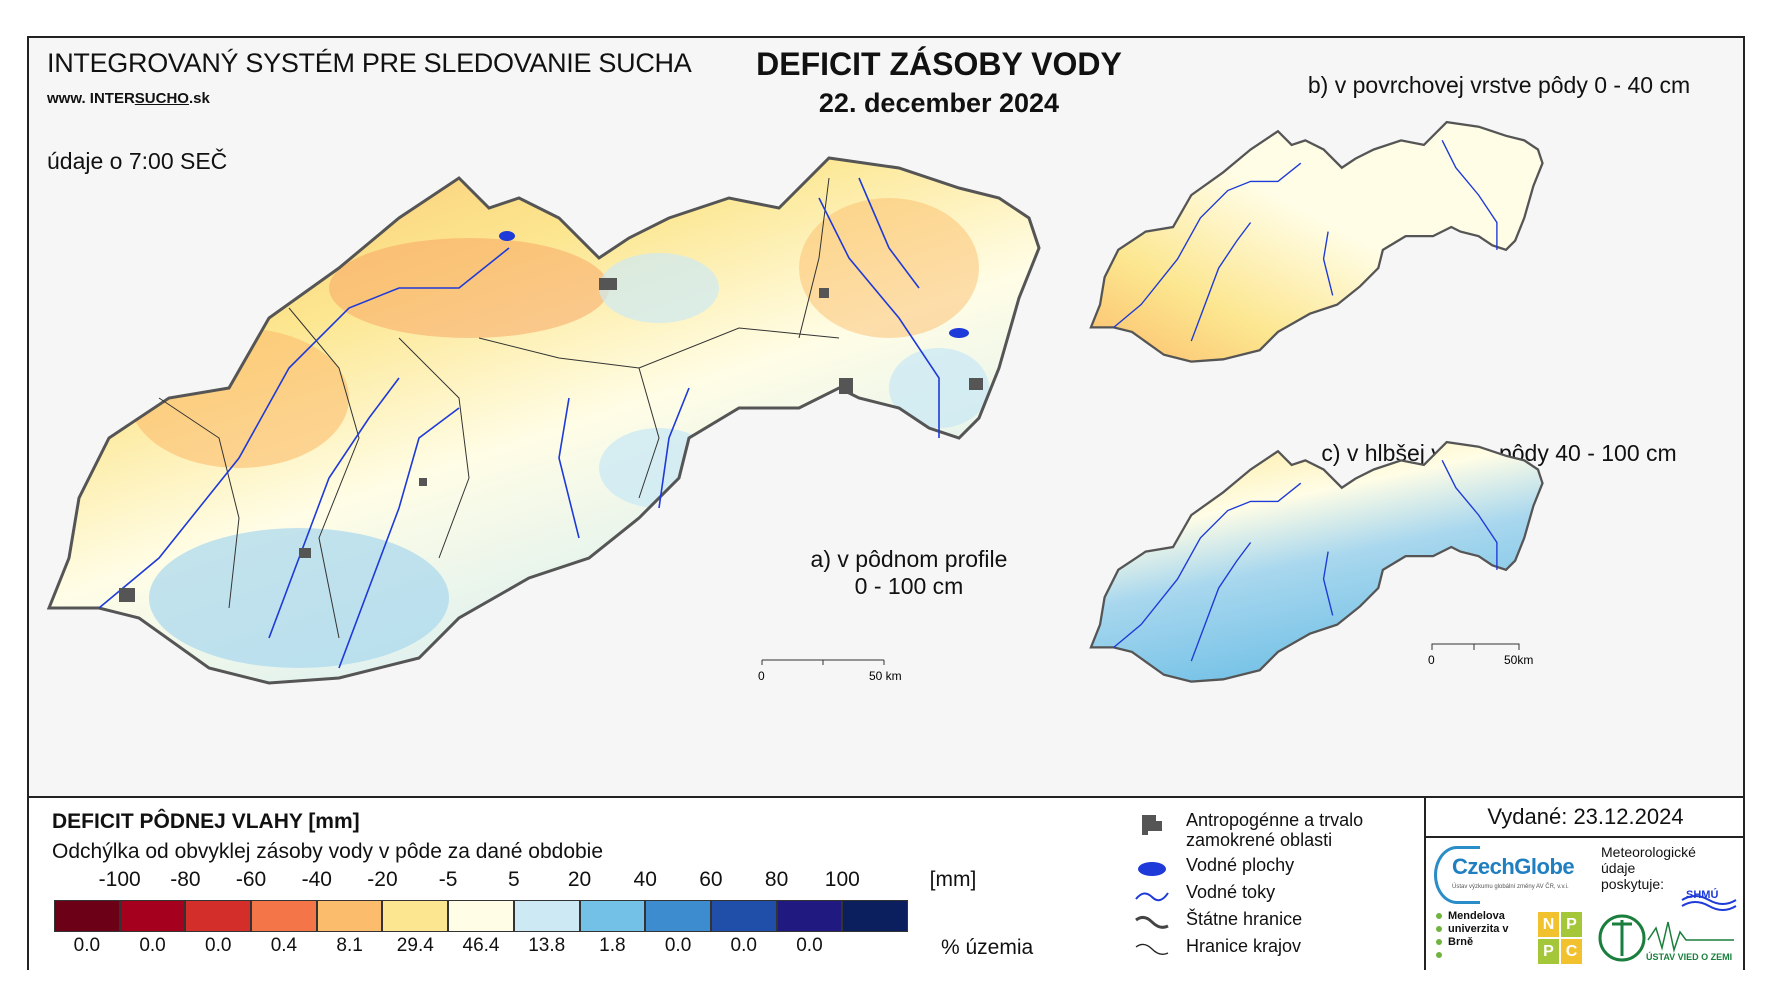 The image size is (1772, 1003). I want to click on legend-tick: -100, so click(119, 879).